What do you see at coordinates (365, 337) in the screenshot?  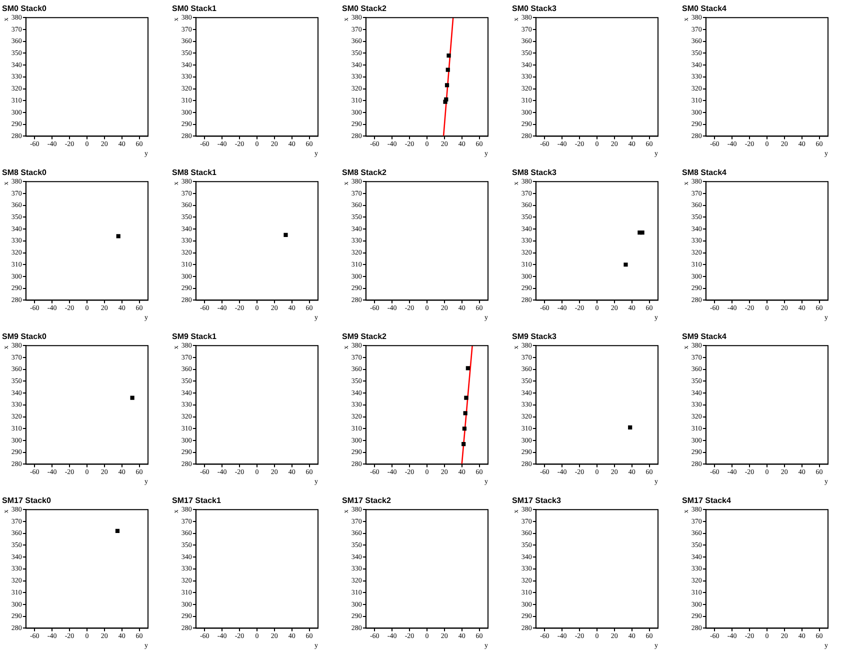 I see `chart-title: SM9 Stack2` at bounding box center [365, 337].